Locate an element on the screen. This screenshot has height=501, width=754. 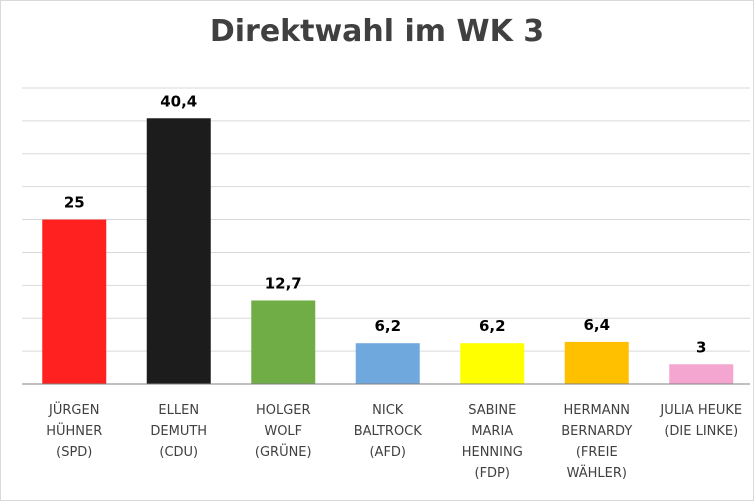
category-label: (DIE LINKE) is located at coordinates (701, 431).